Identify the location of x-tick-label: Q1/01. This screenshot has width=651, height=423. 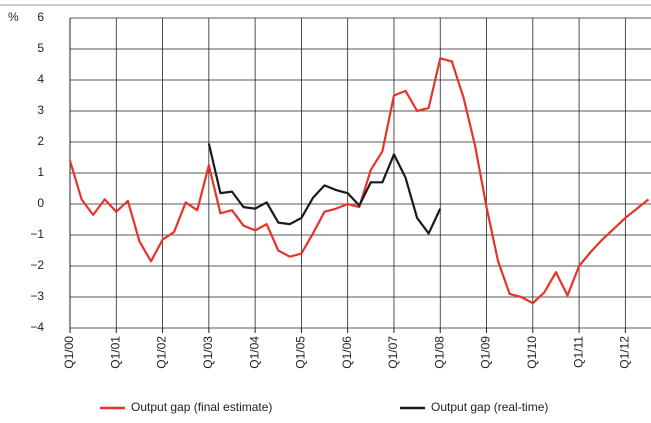
(115, 352).